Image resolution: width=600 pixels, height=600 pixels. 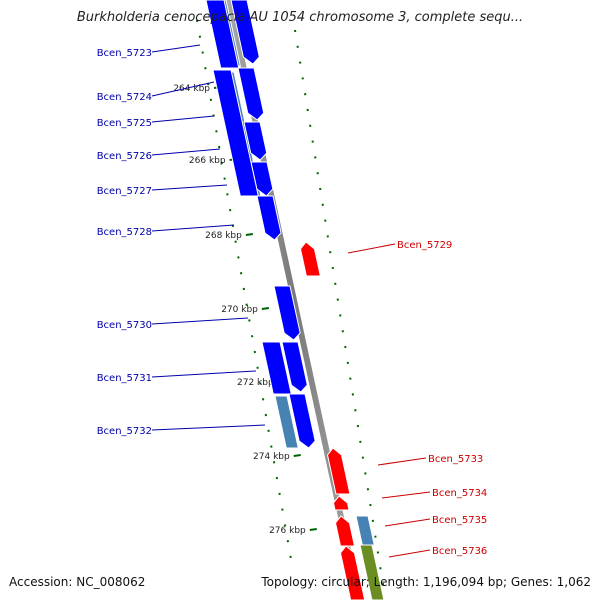 What do you see at coordinates (459, 520) in the screenshot?
I see `reverse-gene-label: Bcen_5735` at bounding box center [459, 520].